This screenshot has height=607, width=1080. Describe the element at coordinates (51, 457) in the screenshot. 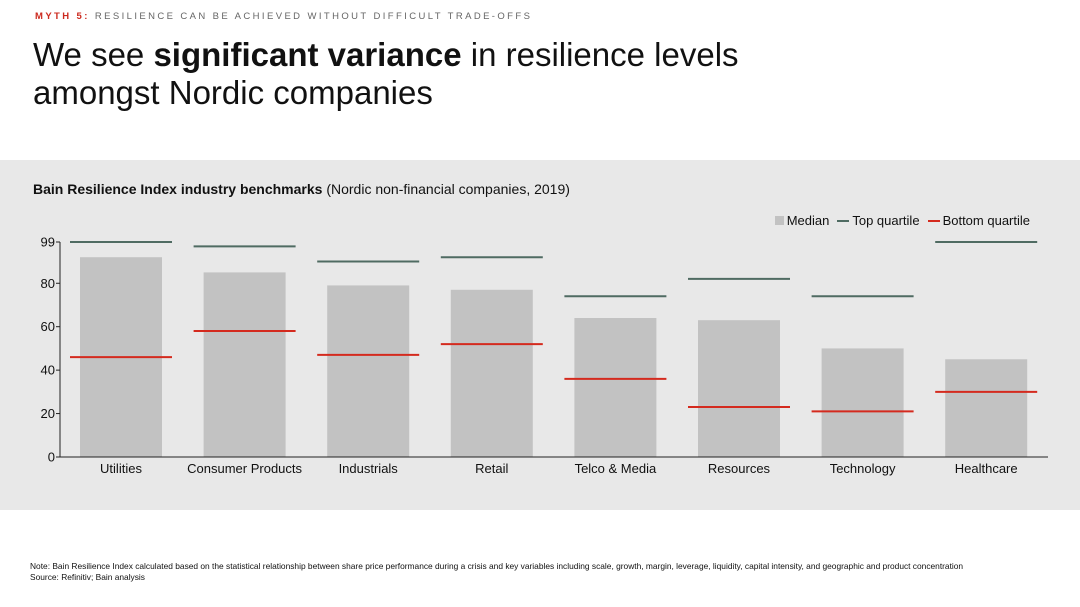

I see `y-tick-label: 0` at that location.